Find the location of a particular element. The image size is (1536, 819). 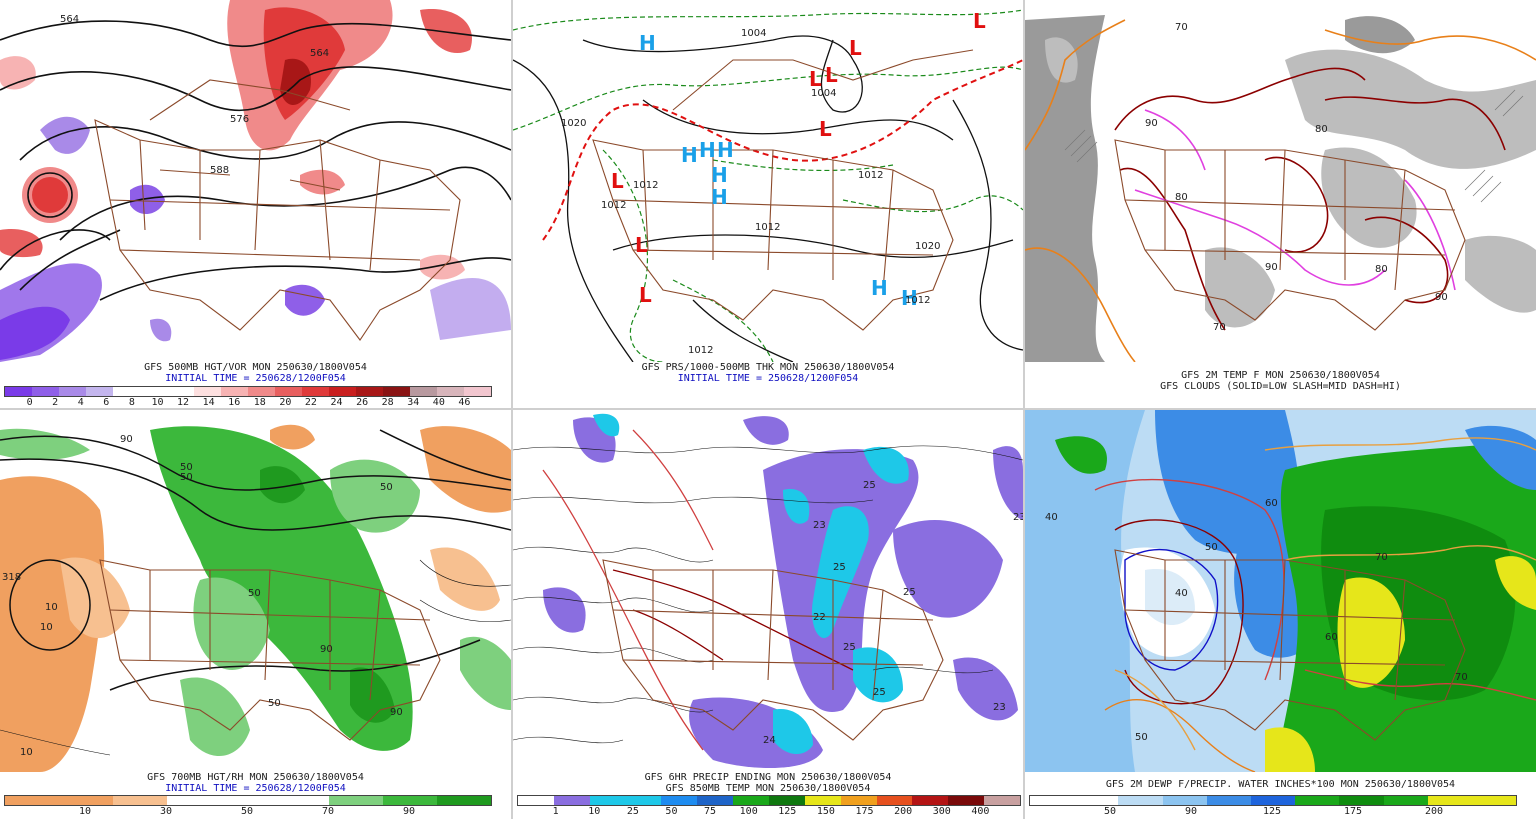

colorbar-tick-label: 0 is located at coordinates (29, 402).